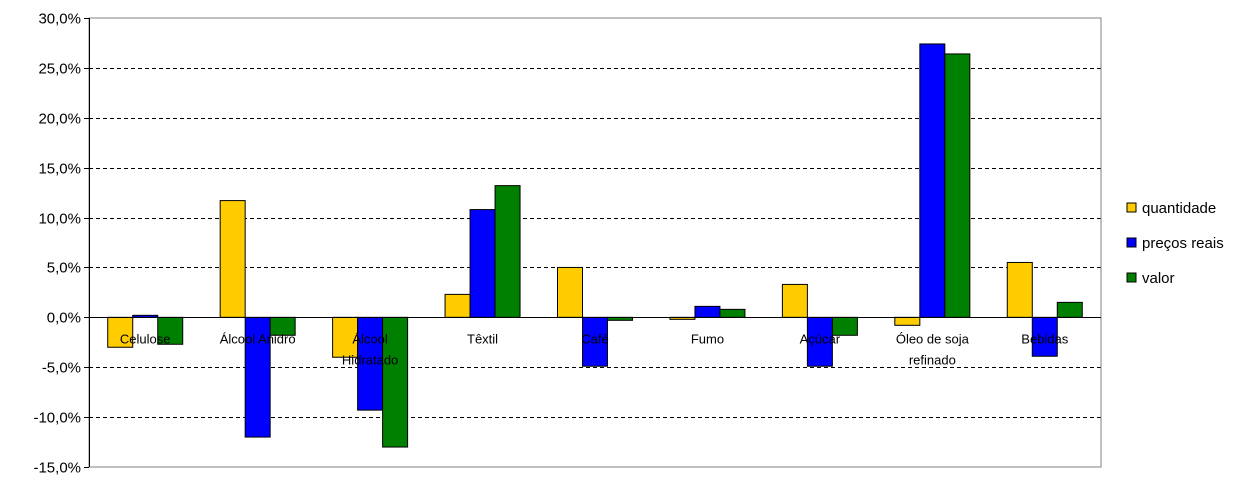 The image size is (1257, 478). What do you see at coordinates (59, 69) in the screenshot?
I see `y-tick-label: 25,0%` at bounding box center [59, 69].